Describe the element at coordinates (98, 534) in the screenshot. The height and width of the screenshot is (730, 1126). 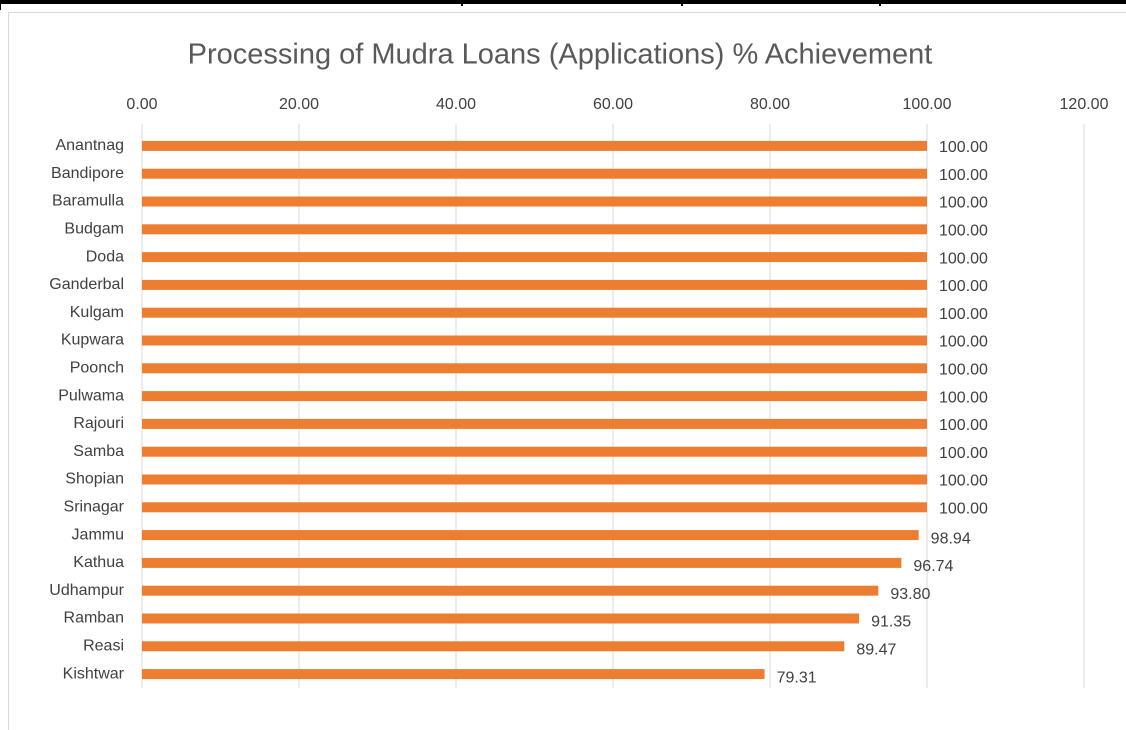
I see `y-tick-label: Jammu` at that location.